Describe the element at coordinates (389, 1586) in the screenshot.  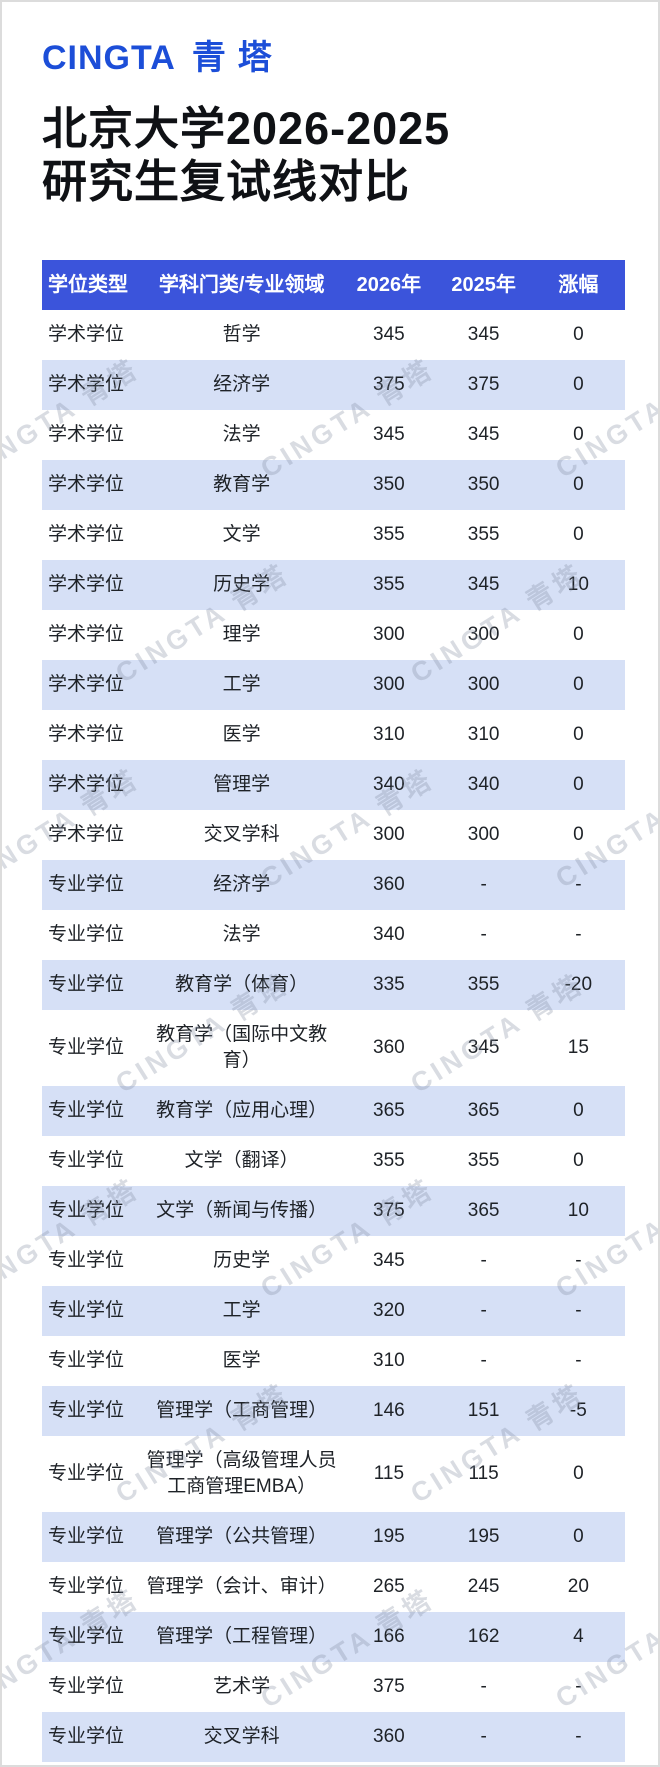
I see `cell-2026-score: 265` at that location.